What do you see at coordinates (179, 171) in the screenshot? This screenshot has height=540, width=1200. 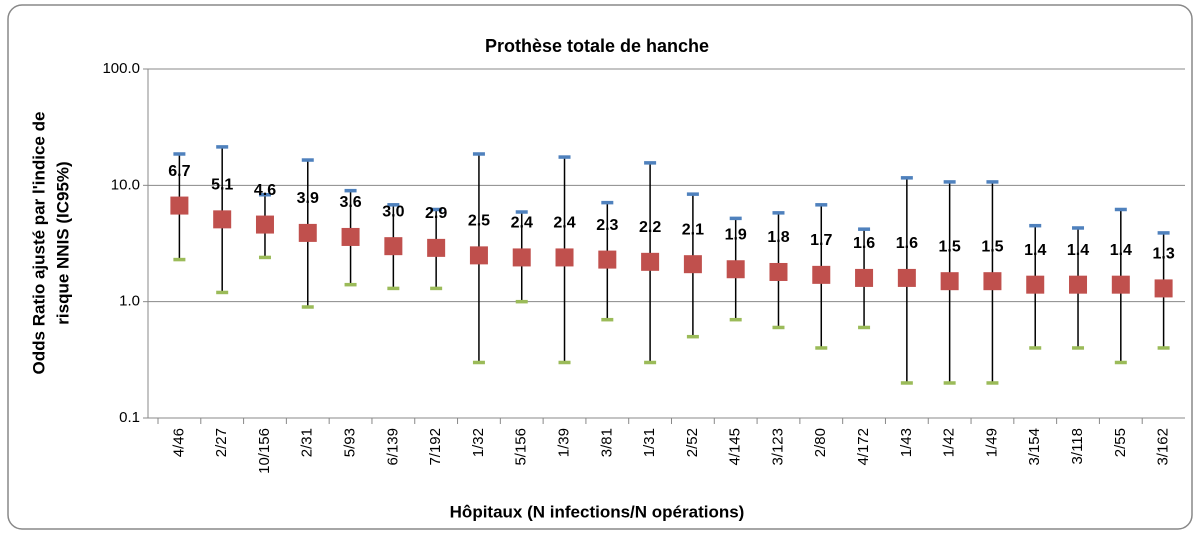 I see `data-label: 6.7` at bounding box center [179, 171].